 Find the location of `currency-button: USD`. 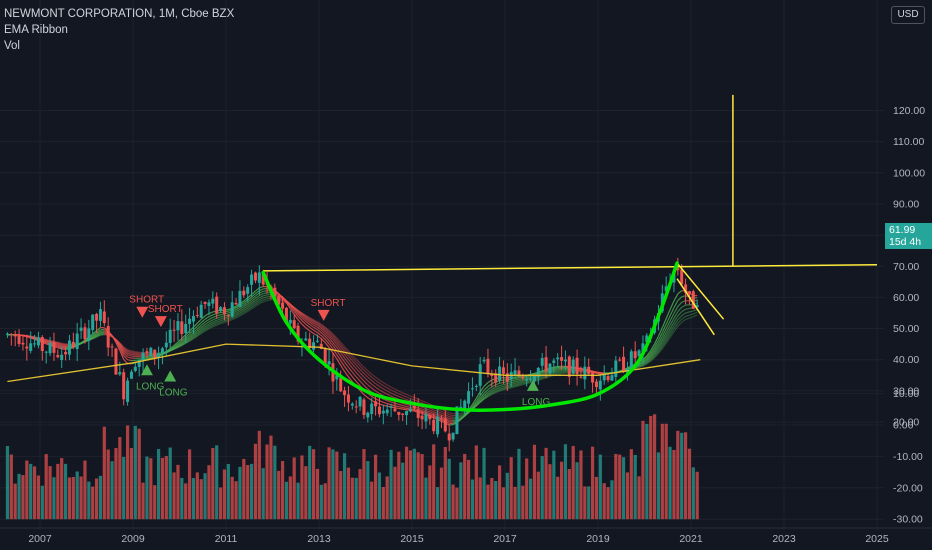

currency-button: USD is located at coordinates (908, 15).